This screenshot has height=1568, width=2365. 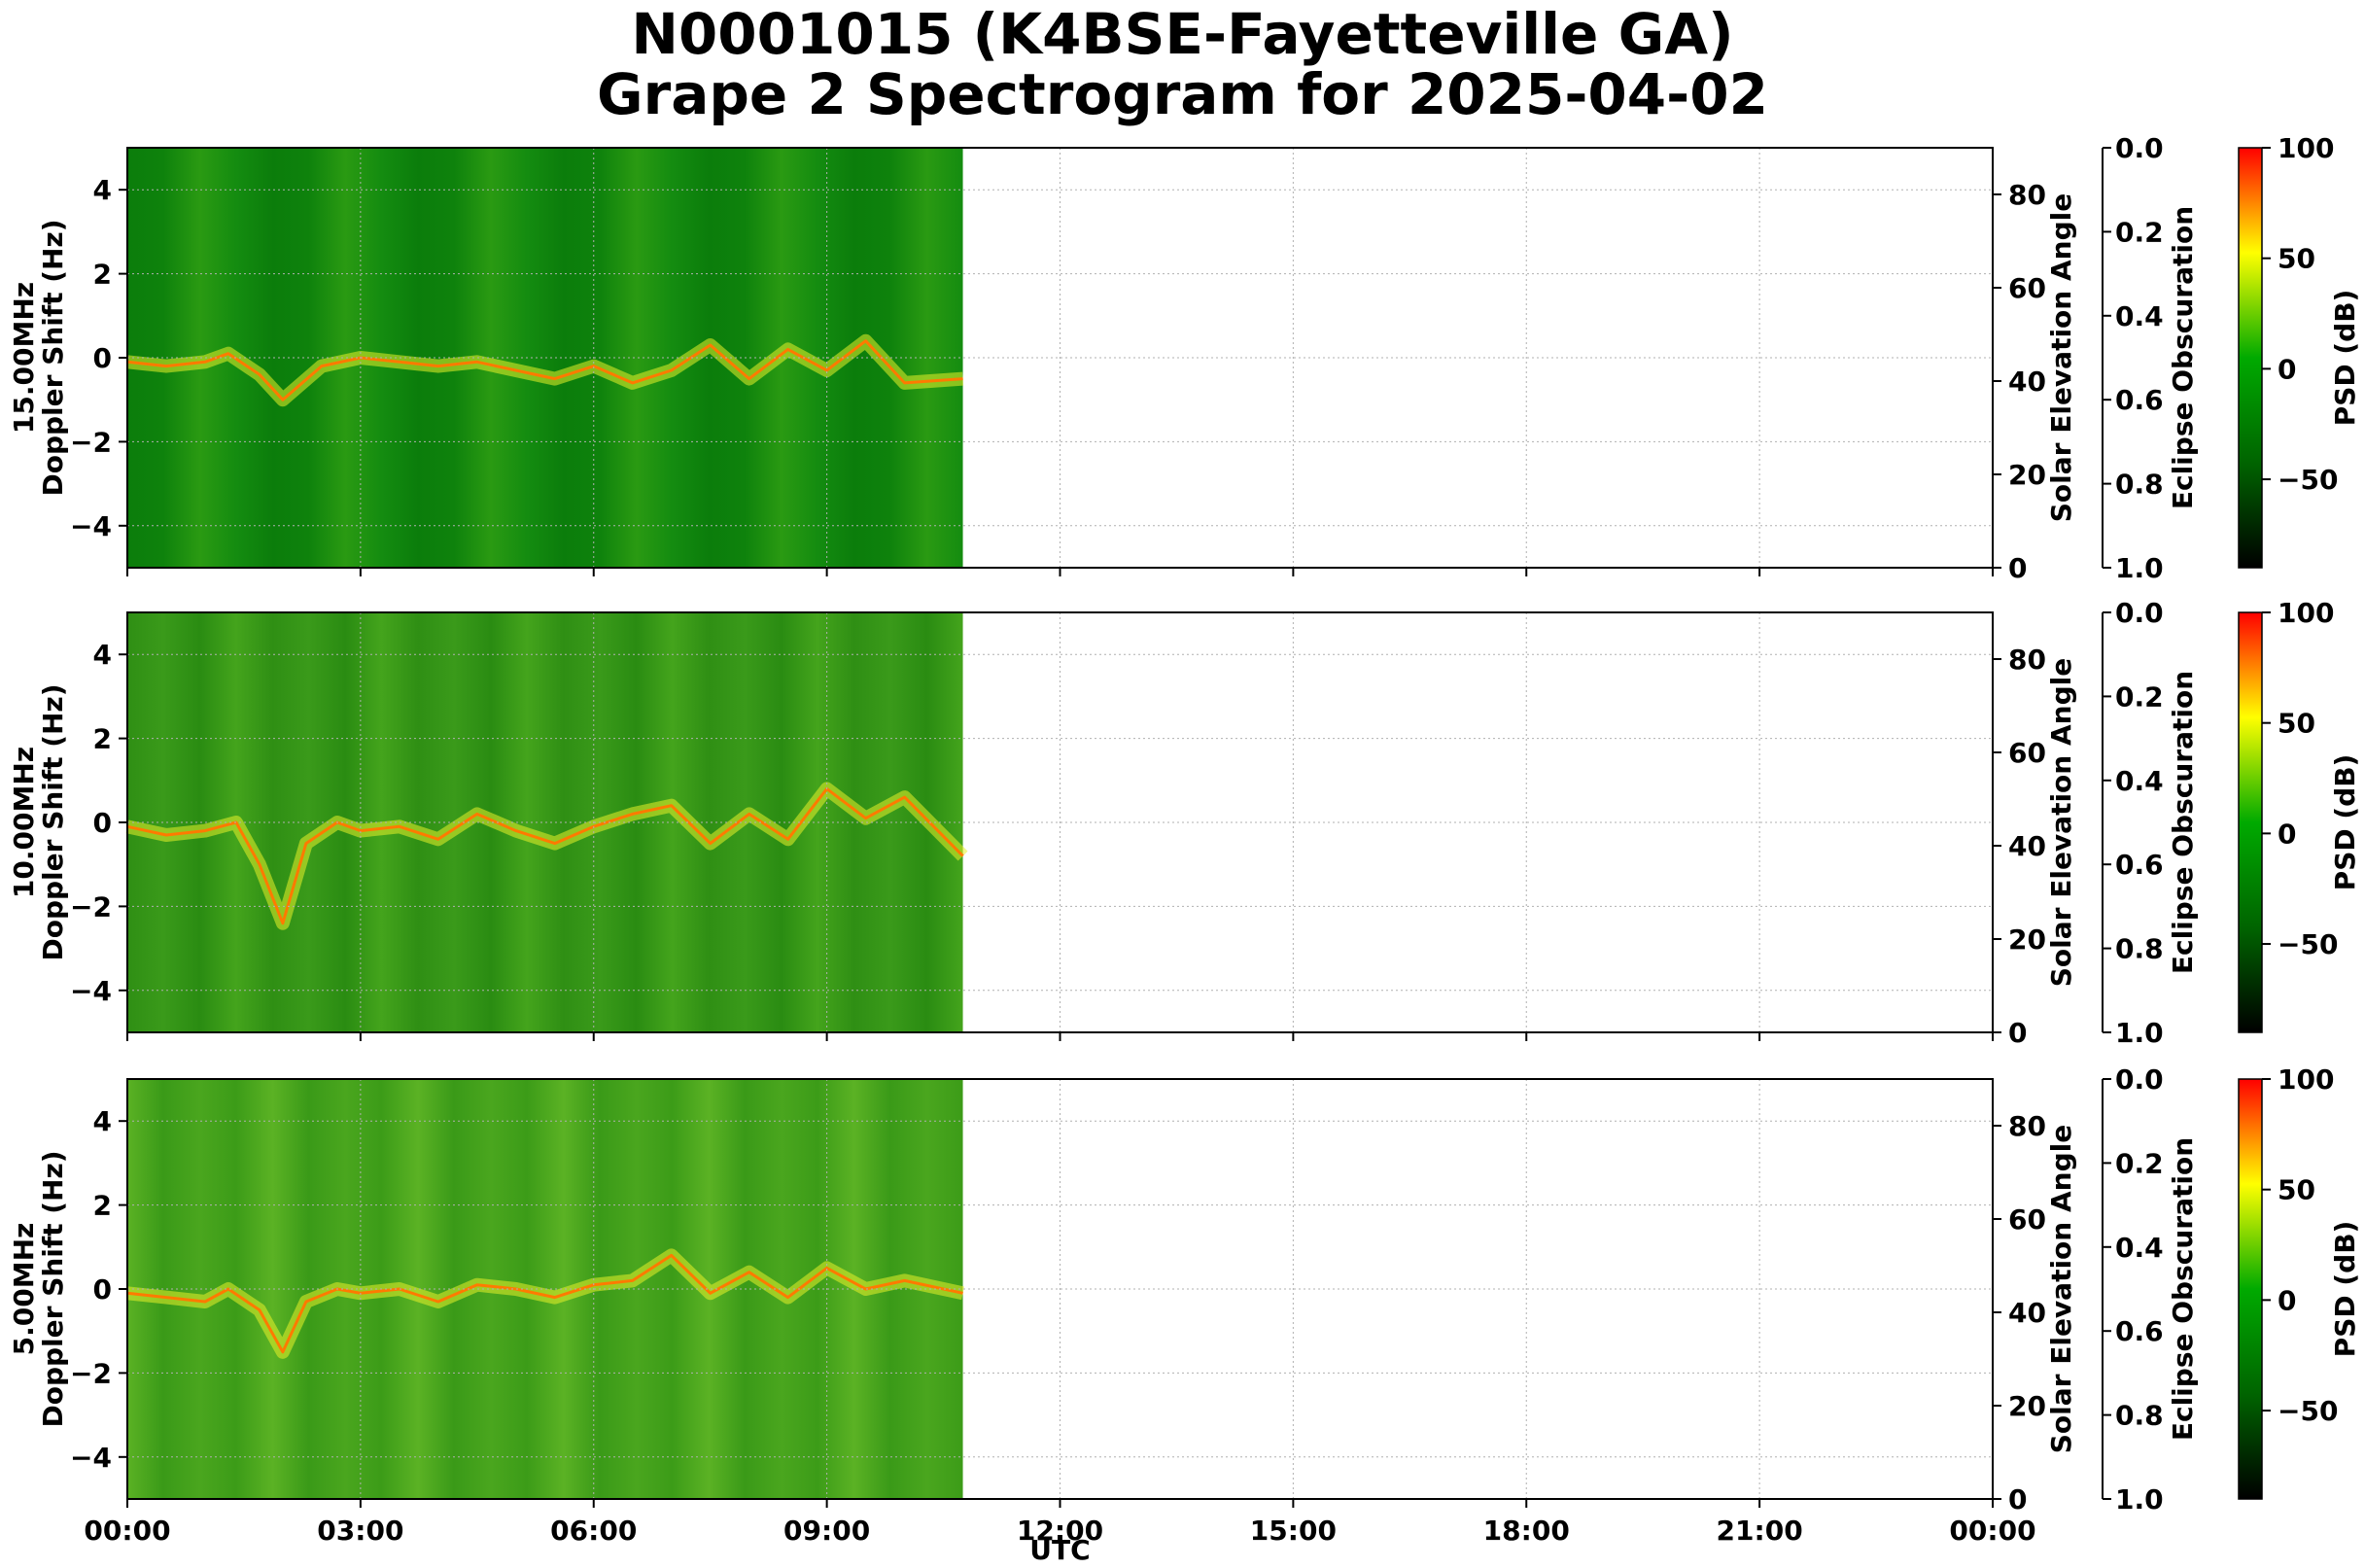 What do you see at coordinates (1182, 34) in the screenshot?
I see `chart-title-line1: N0001015 (K4BSE-Fayetteville GA)` at bounding box center [1182, 34].